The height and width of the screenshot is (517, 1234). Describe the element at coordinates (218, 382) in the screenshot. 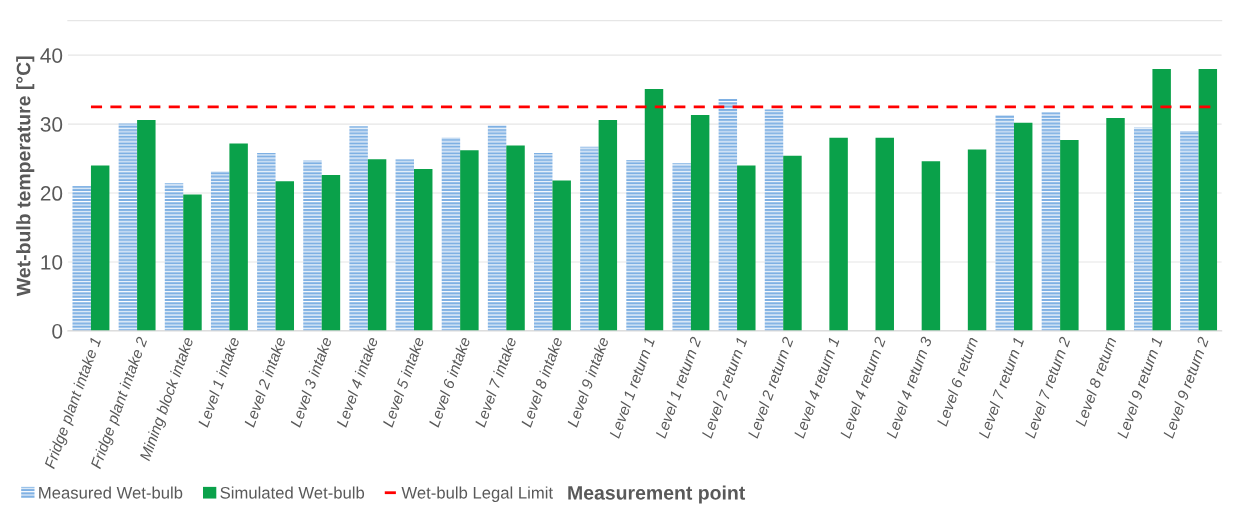

I see `x-tick-label: Level 1 intake` at that location.